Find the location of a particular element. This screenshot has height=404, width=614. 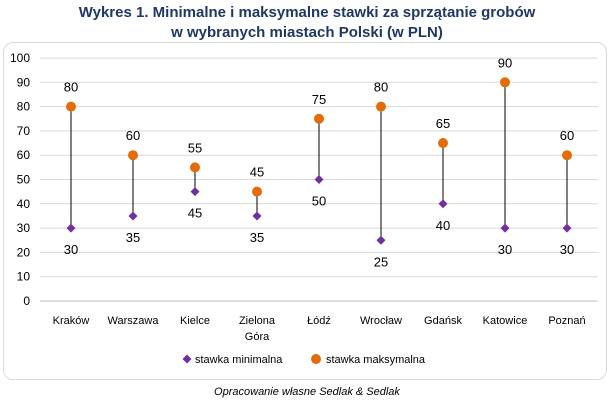

y-tick-label: 70 is located at coordinates (24, 131).